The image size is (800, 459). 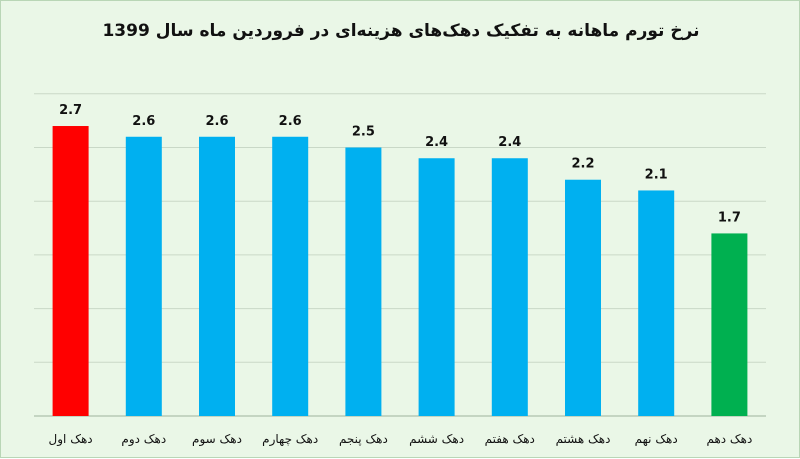 I want to click on data-label-6: 2.4, so click(x=436, y=142).